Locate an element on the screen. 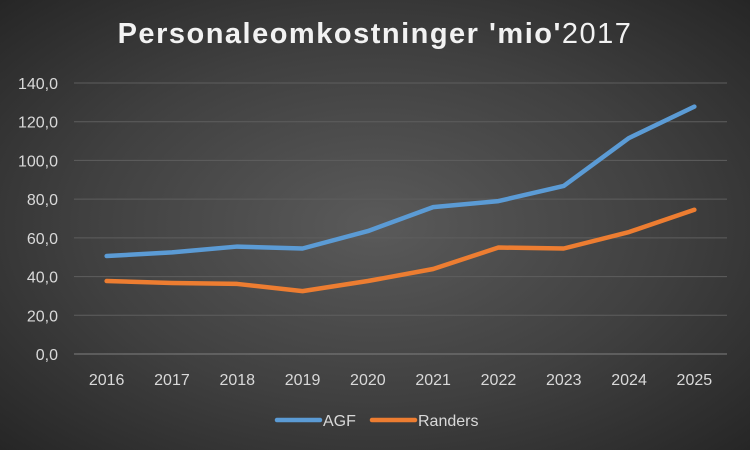  y-tick-label: 0,0 is located at coordinates (47, 355).